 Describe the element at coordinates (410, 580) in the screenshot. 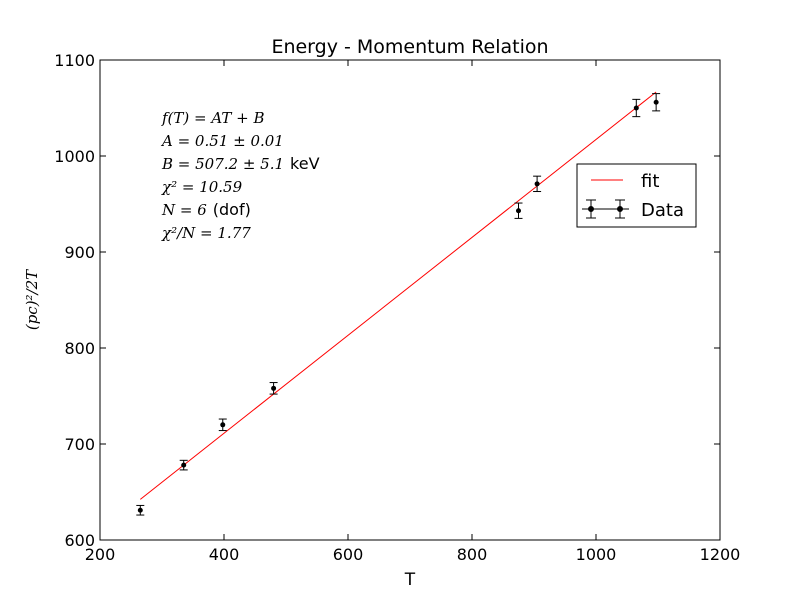

I see `x-axis-label: T` at that location.